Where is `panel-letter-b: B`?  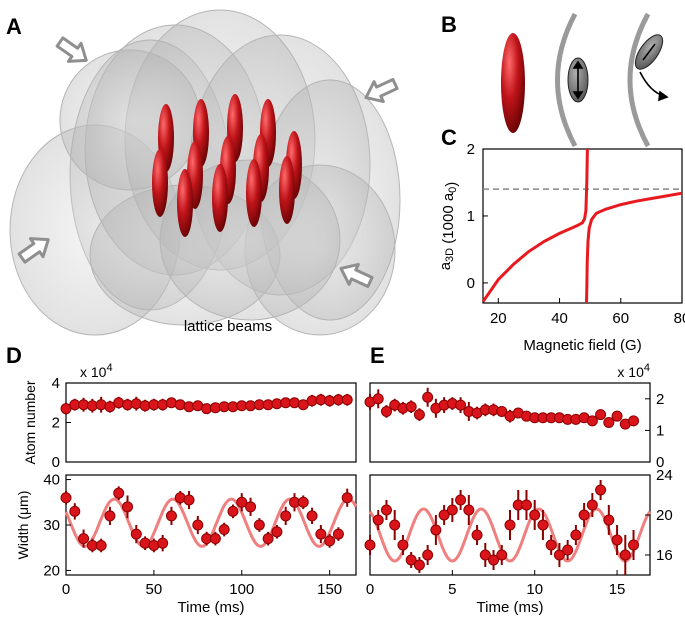
panel-letter-b: B is located at coordinates (449, 24).